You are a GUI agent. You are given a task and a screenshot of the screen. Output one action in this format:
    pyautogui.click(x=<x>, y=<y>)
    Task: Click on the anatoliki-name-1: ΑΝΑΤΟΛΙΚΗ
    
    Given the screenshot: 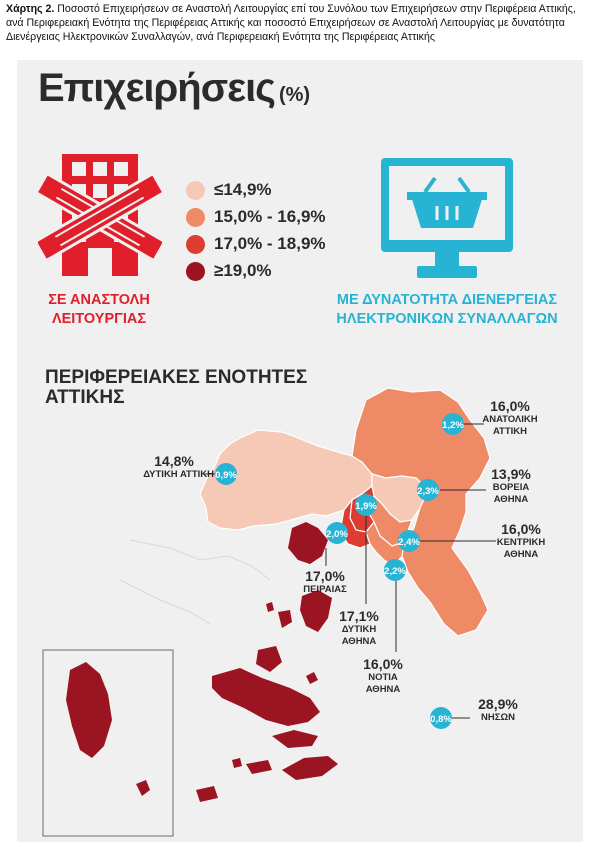 What is the action you would take?
    pyautogui.click(x=510, y=419)
    